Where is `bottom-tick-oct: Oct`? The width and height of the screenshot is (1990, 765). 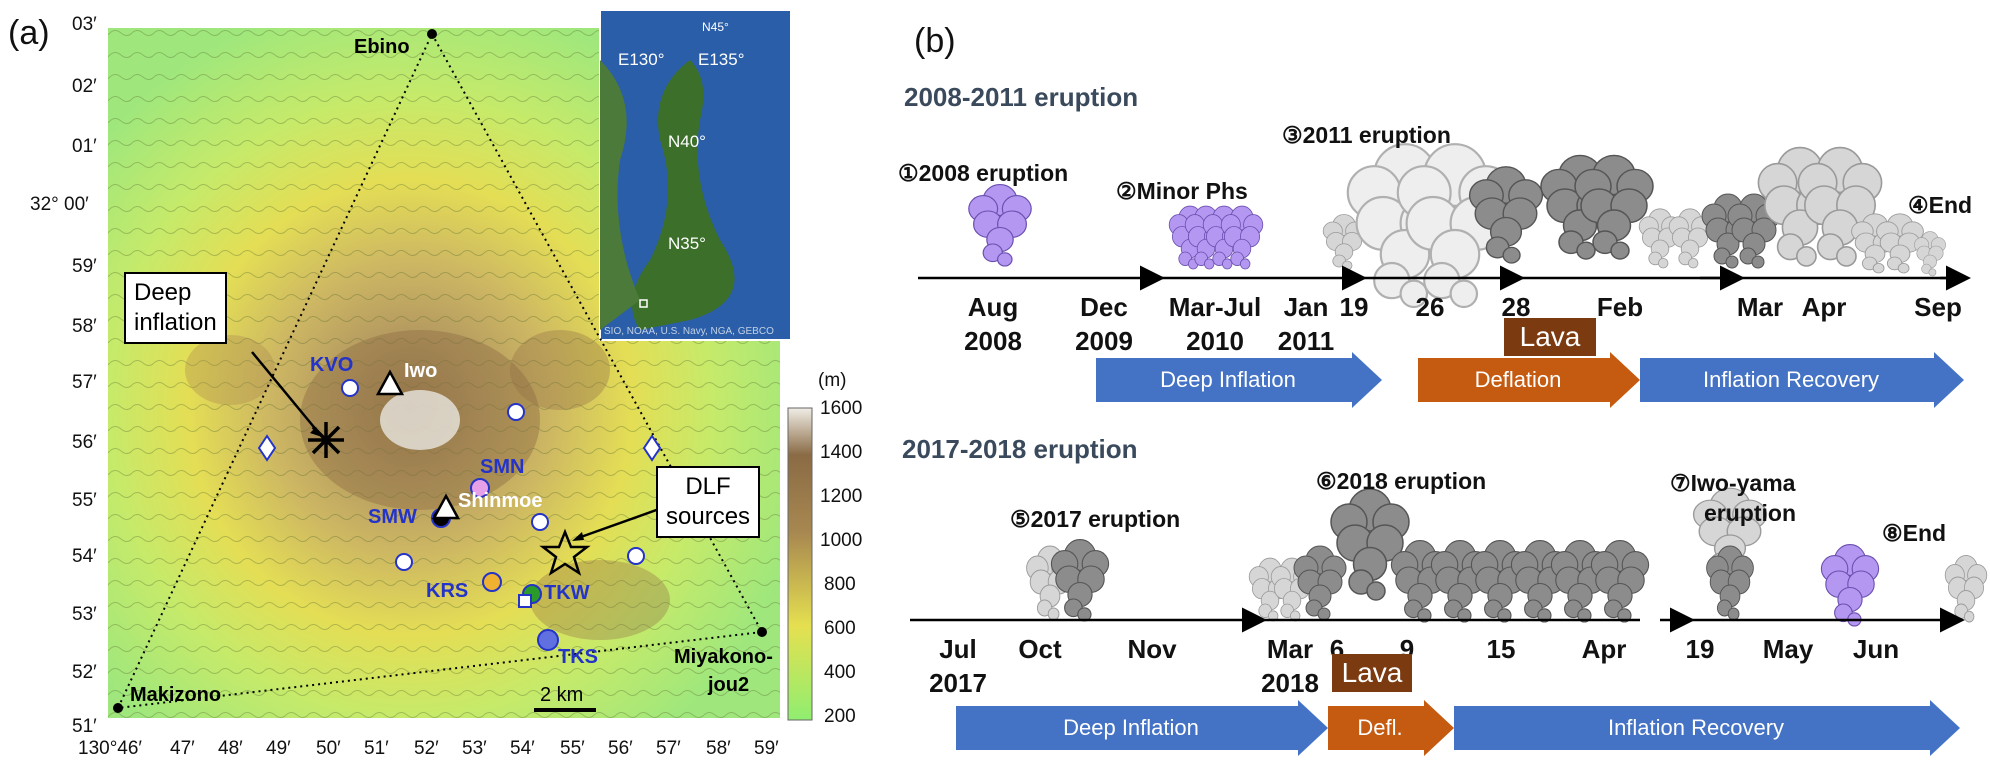
bottom-tick-oct: Oct is located at coordinates (1040, 649).